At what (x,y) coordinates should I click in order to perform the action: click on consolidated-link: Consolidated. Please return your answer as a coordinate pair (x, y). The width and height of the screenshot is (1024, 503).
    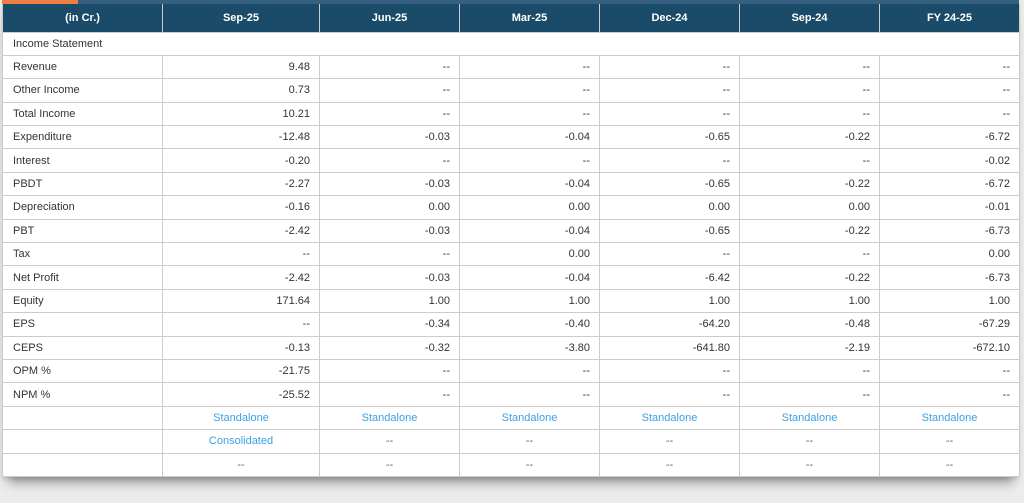
    Looking at the image, I should click on (241, 441).